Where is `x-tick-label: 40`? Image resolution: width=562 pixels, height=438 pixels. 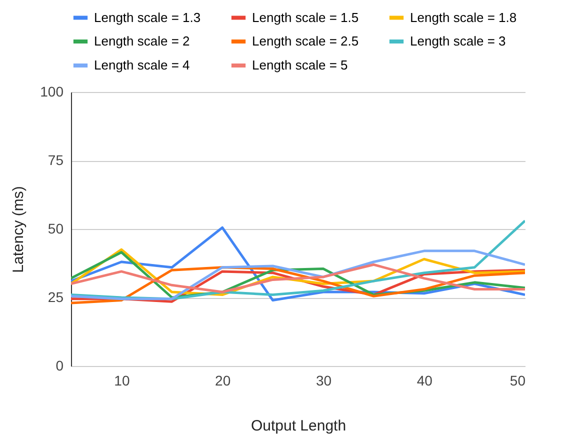 x-tick-label: 40 is located at coordinates (424, 380).